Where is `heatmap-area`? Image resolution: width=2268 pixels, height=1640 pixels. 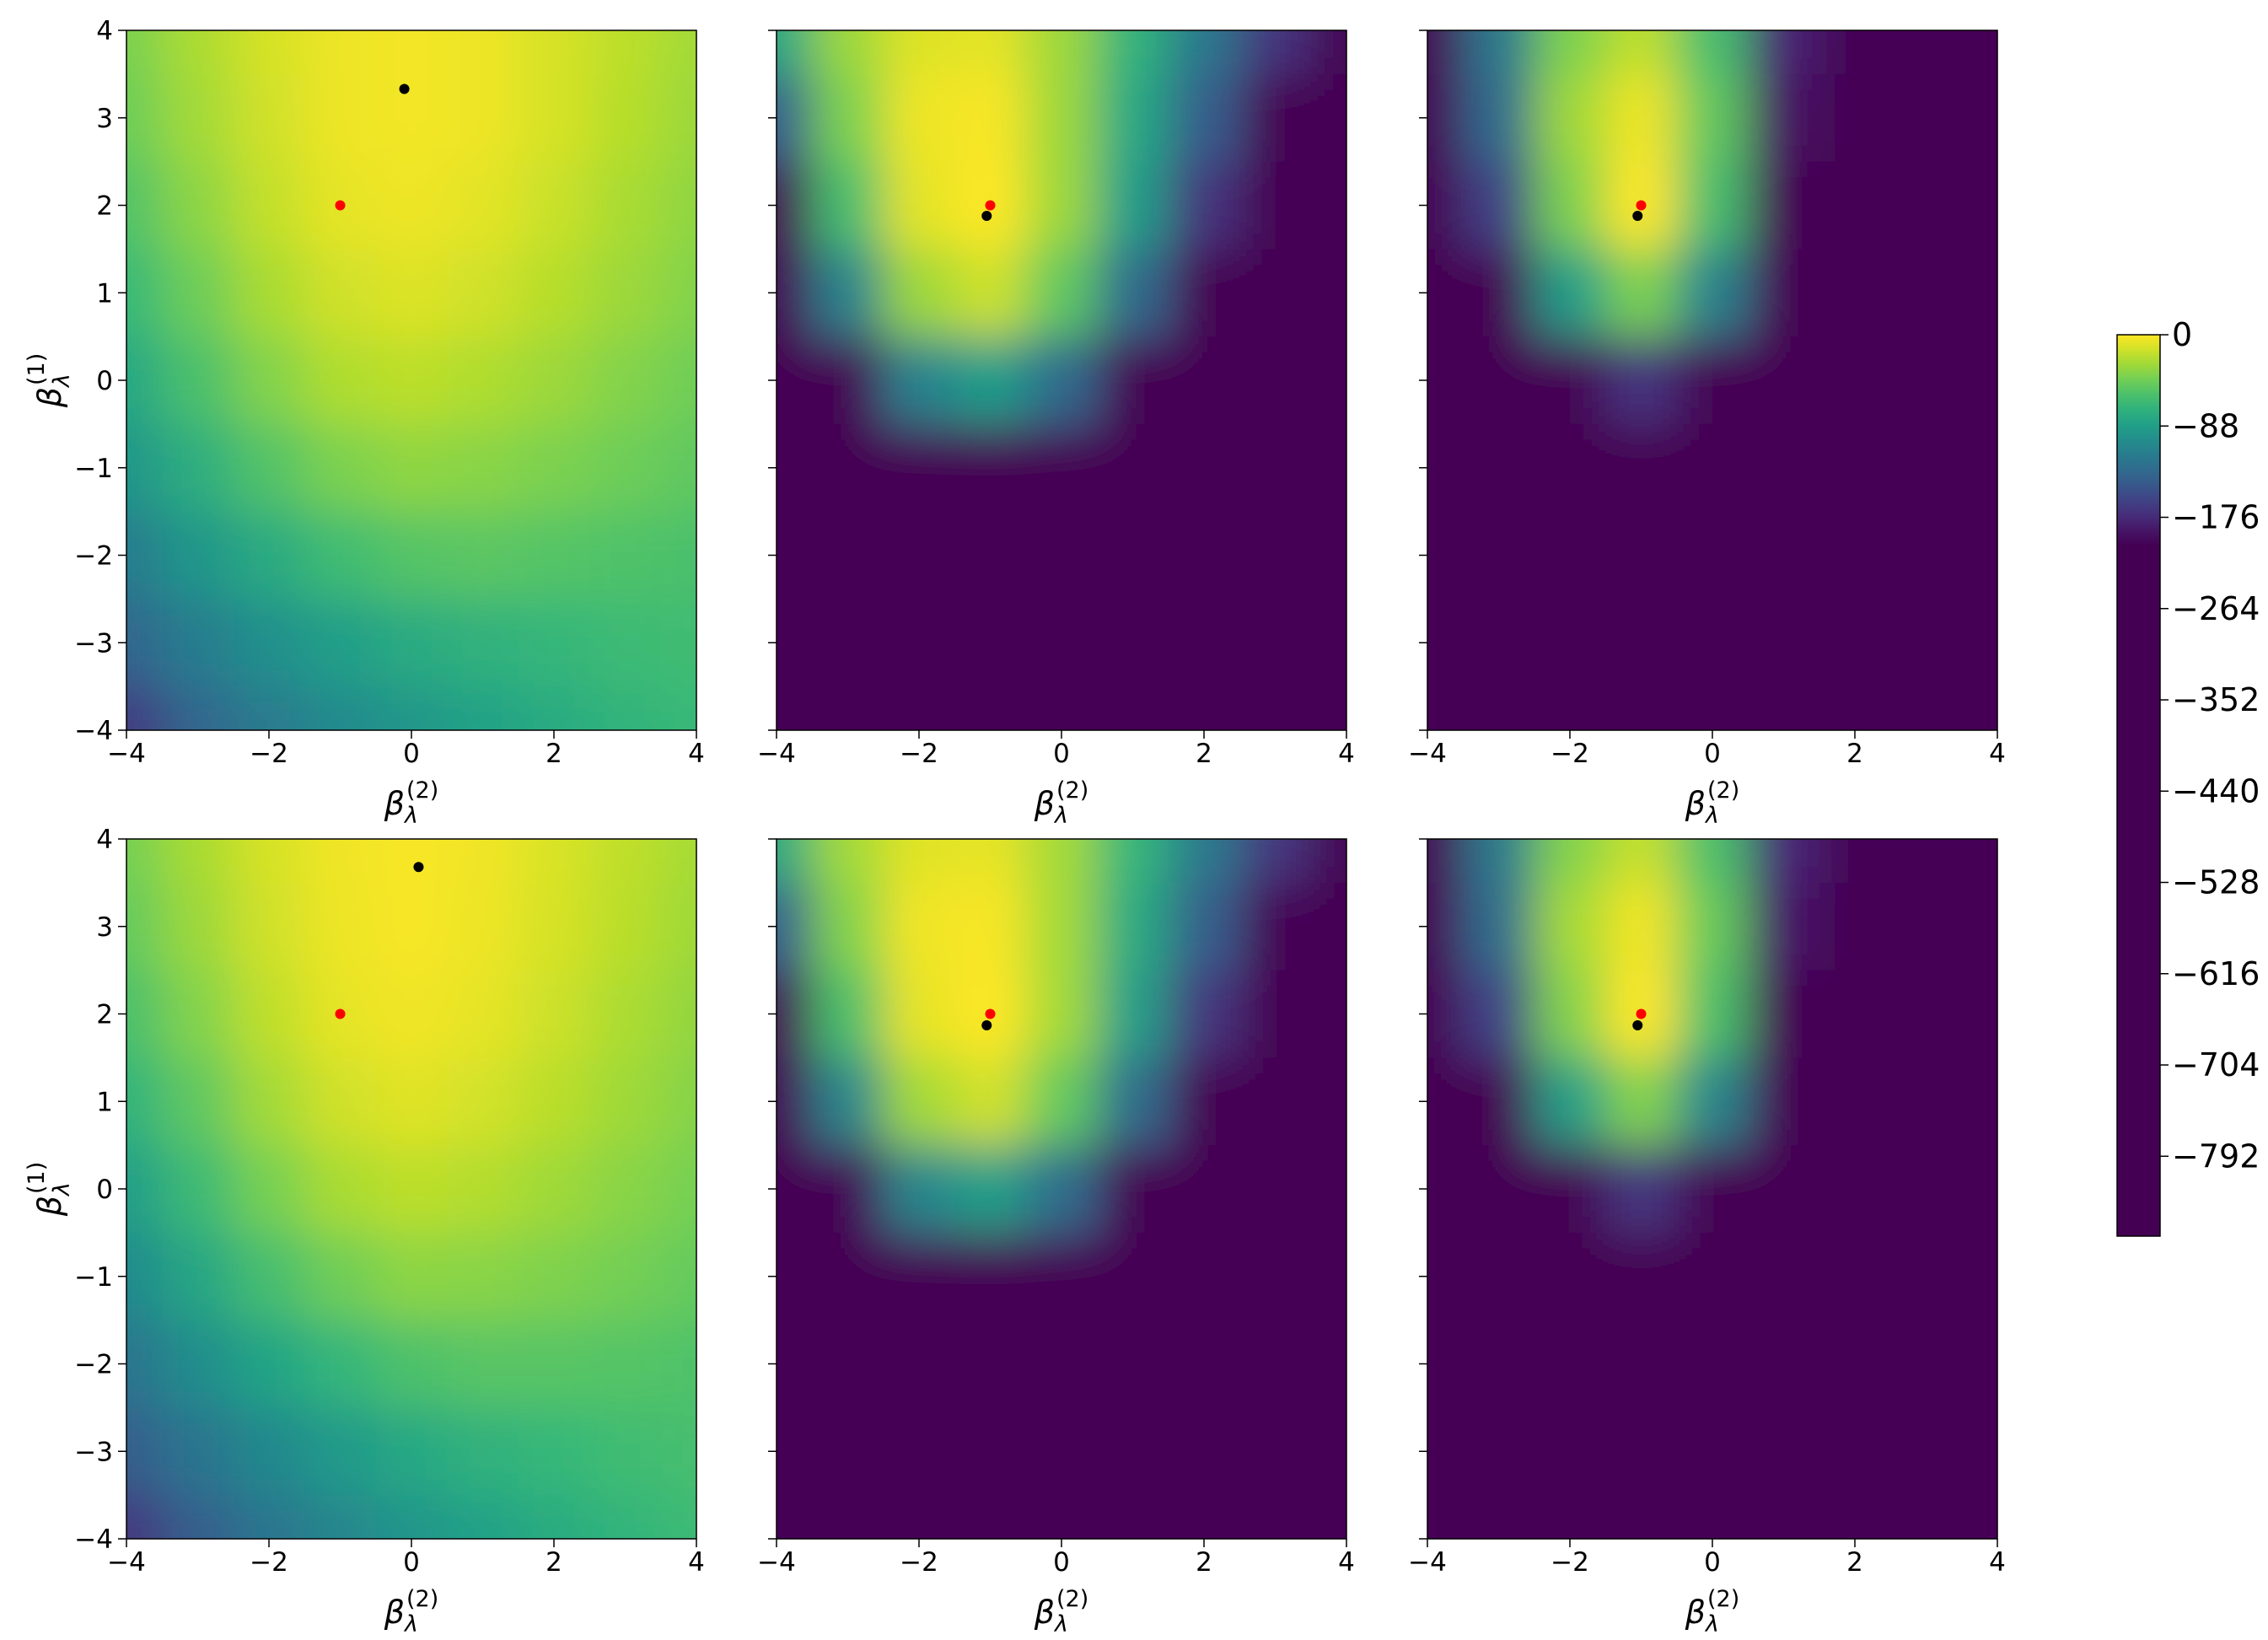
heatmap-area is located at coordinates (1061, 1189).